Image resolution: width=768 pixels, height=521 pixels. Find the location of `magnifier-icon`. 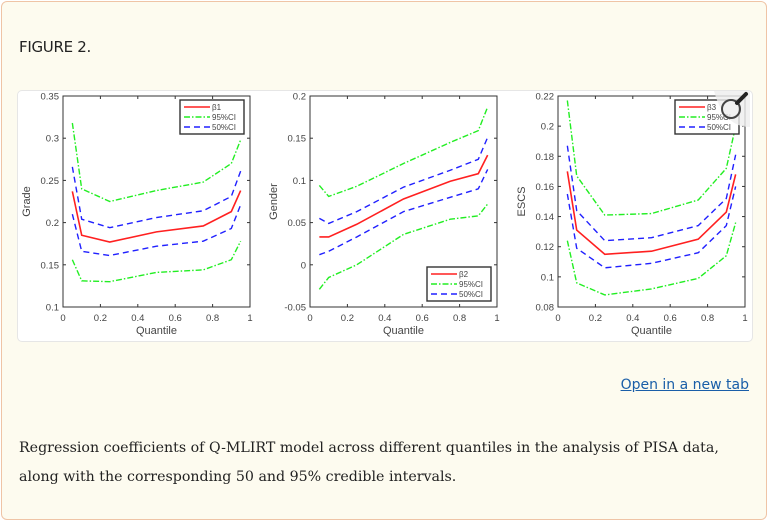

magnifier-icon is located at coordinates (732, 109).